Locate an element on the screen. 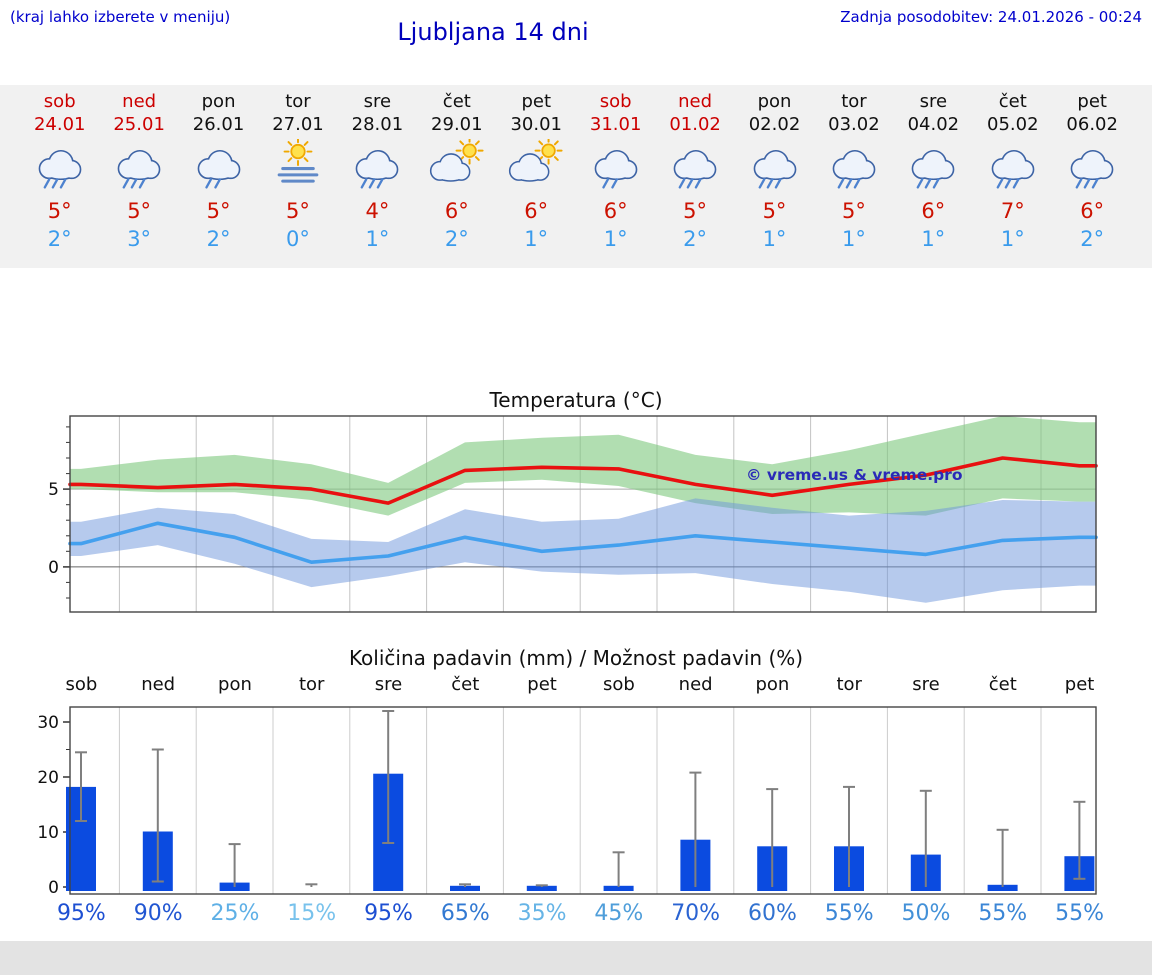  day-column-8: sob 31.01 6° 1° is located at coordinates (615, 176).